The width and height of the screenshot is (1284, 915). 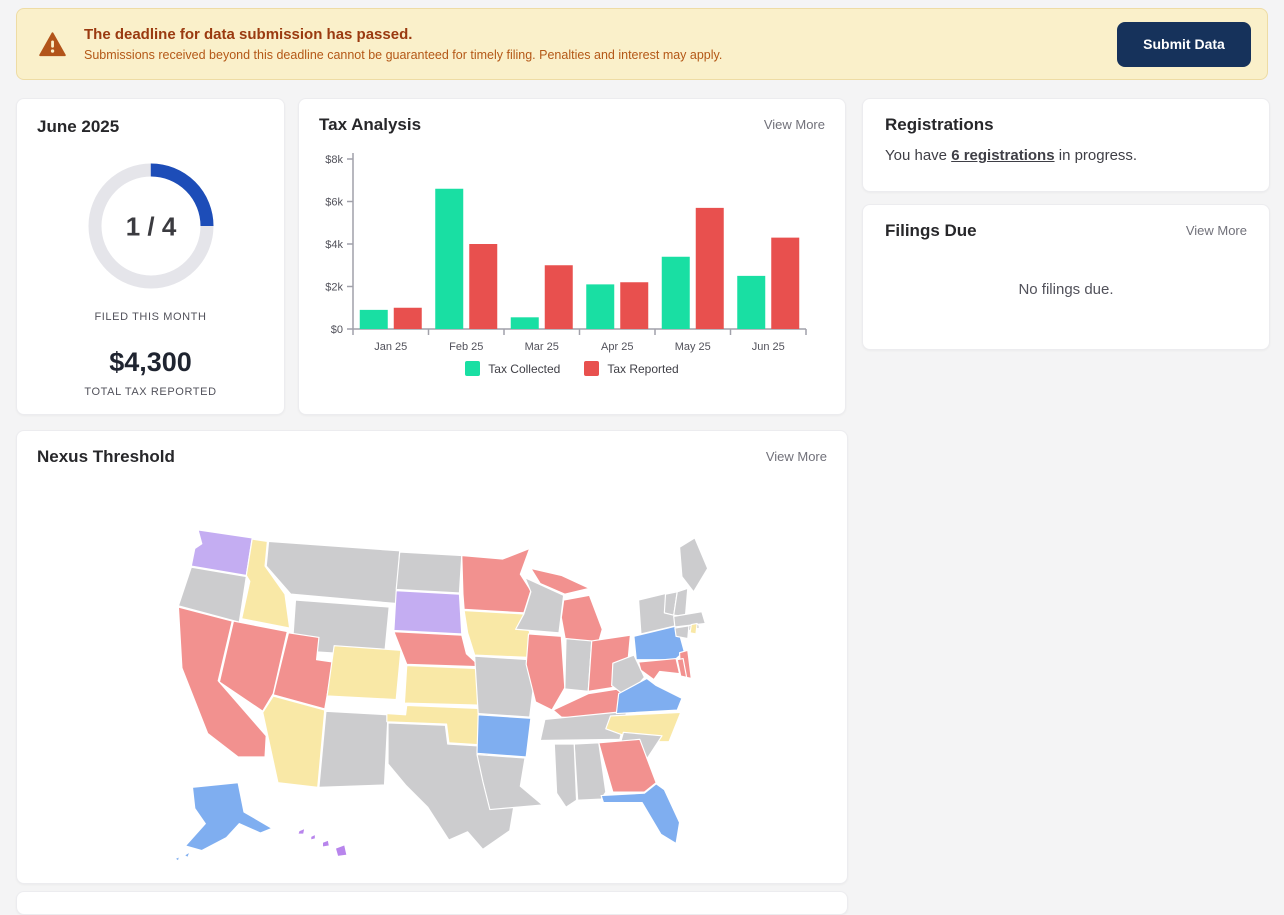 I want to click on x-axis-category-label: May 25, so click(x=693, y=347).